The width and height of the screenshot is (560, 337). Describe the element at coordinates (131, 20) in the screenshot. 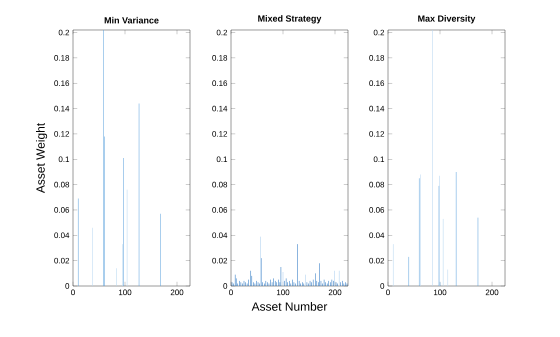

I see `chart-title: Min Variance` at that location.